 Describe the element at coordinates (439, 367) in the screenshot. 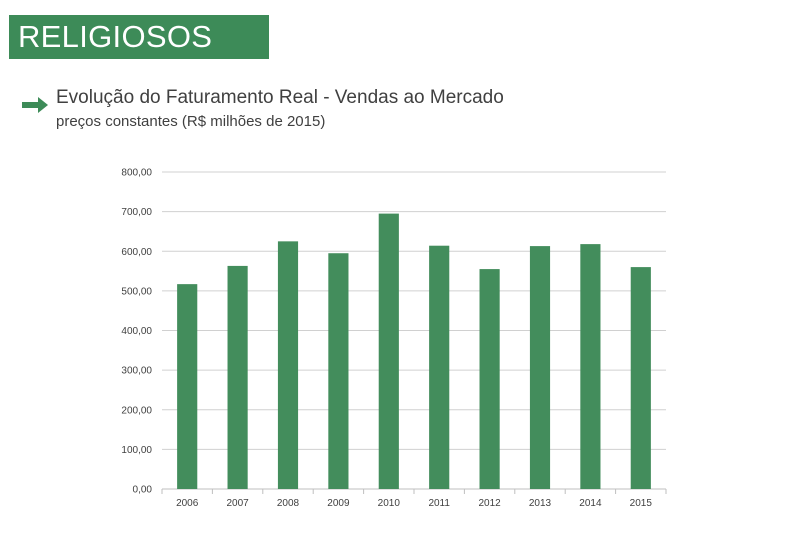

I see `bar-2011` at that location.